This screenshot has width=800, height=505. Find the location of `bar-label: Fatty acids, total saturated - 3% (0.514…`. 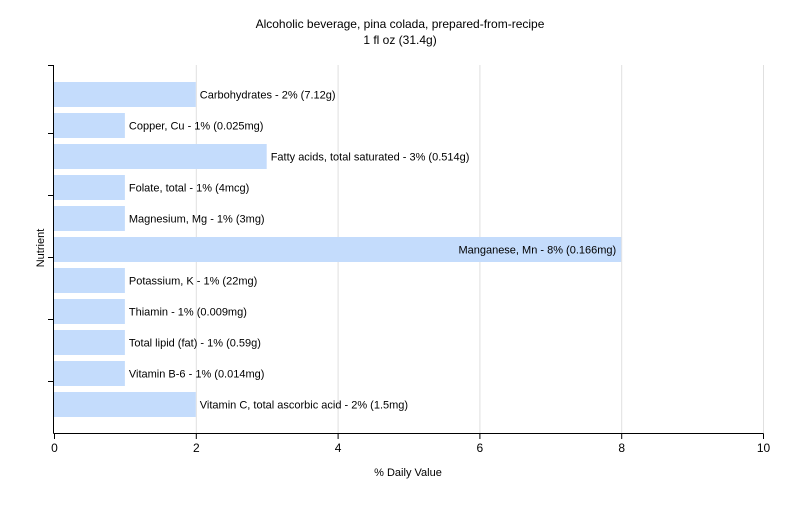

bar-label: Fatty acids, total saturated - 3% (0.514… is located at coordinates (370, 158).